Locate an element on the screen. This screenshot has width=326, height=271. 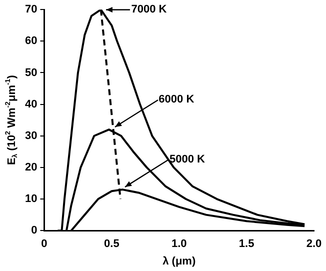
x-axis-title: λ (μm) is located at coordinates (179, 261).